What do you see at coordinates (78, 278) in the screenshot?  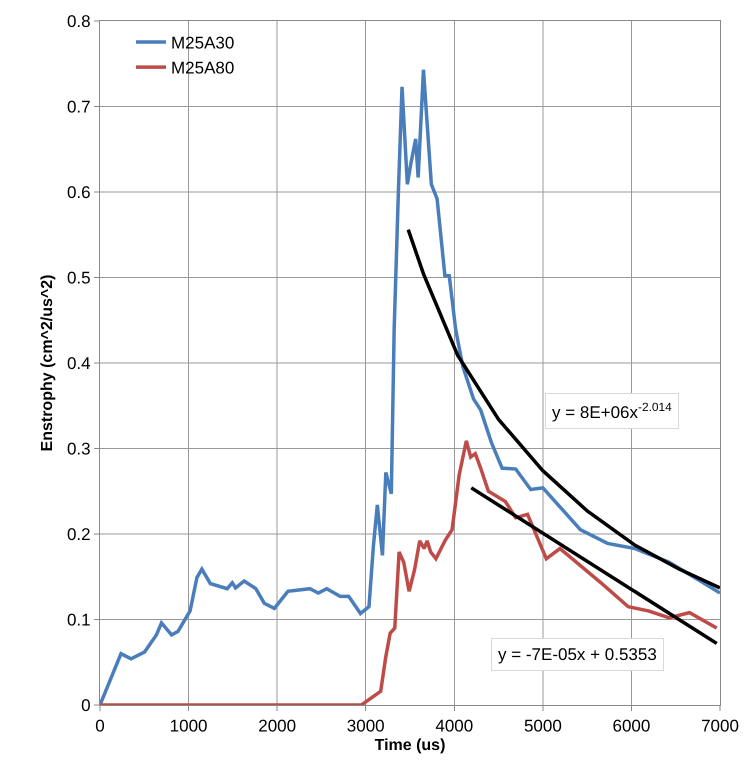 I see `y-tick-label: 0.5` at bounding box center [78, 278].